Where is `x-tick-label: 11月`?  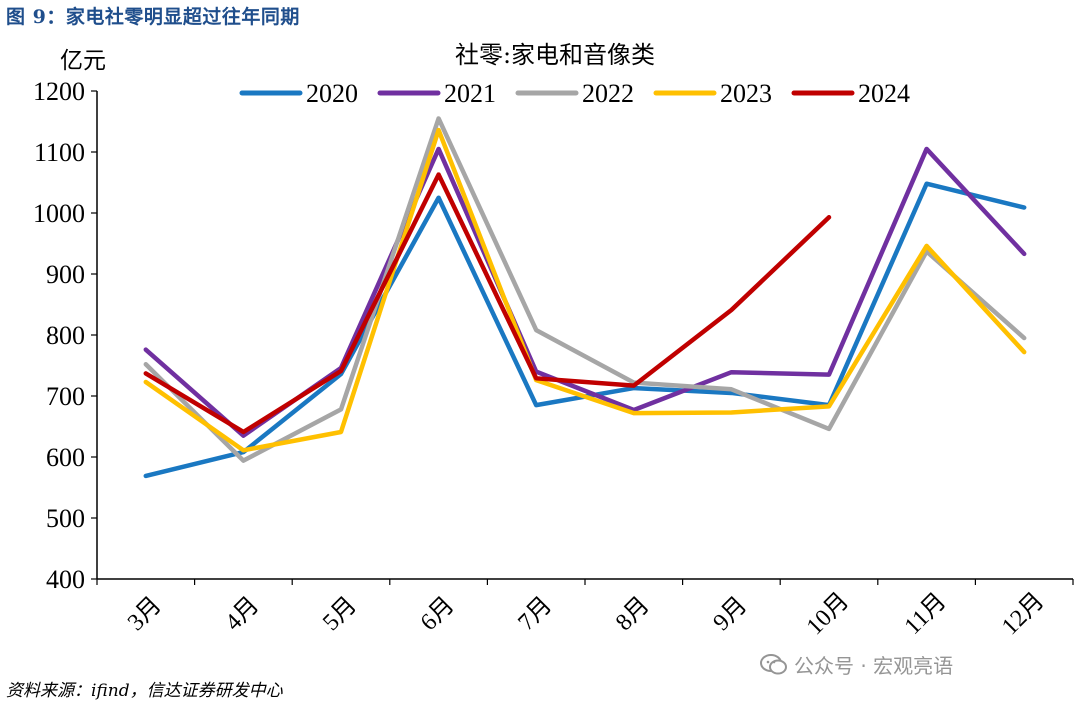
x-tick-label: 11月 is located at coordinates (926, 614).